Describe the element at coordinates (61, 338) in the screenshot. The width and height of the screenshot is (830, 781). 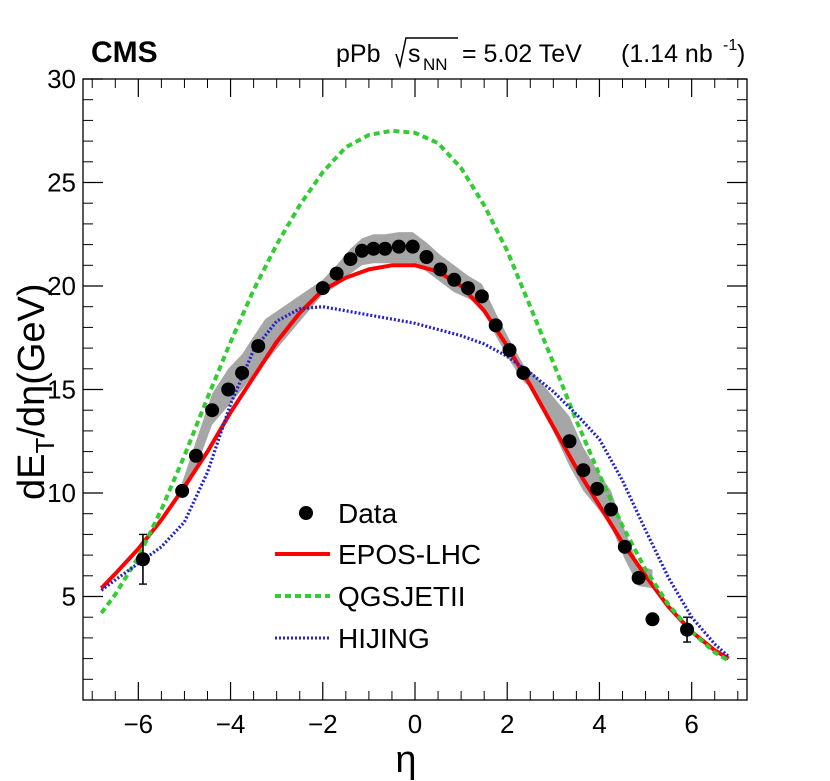
I see `y-tick-labels: 5 10 15 20 25 30` at that location.